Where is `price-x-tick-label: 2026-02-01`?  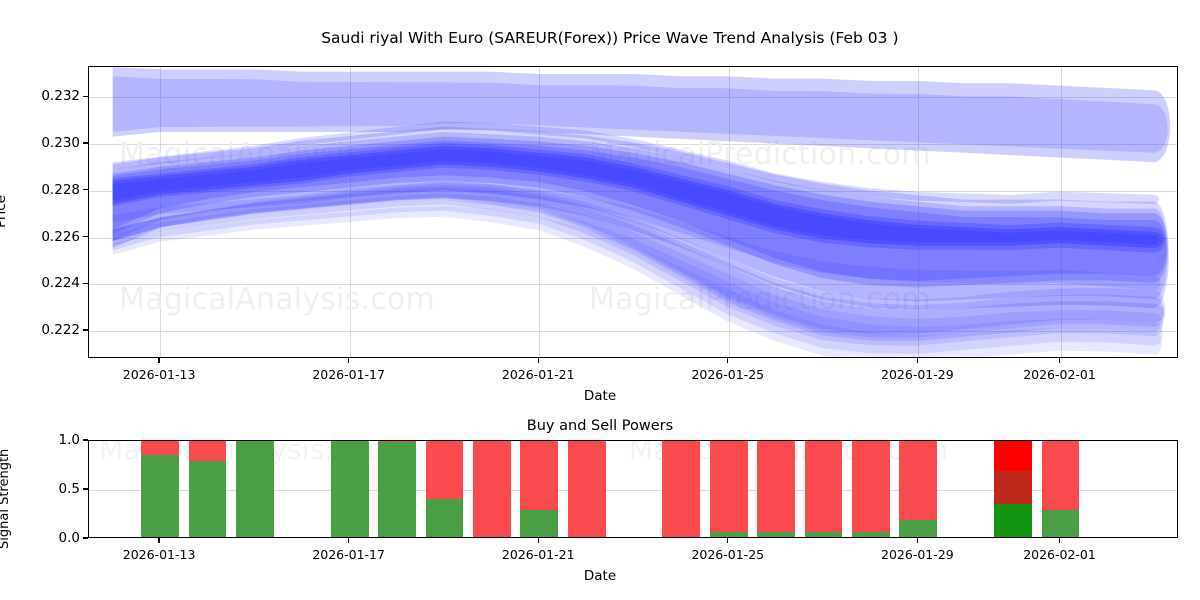
price-x-tick-label: 2026-02-01 is located at coordinates (1059, 374).